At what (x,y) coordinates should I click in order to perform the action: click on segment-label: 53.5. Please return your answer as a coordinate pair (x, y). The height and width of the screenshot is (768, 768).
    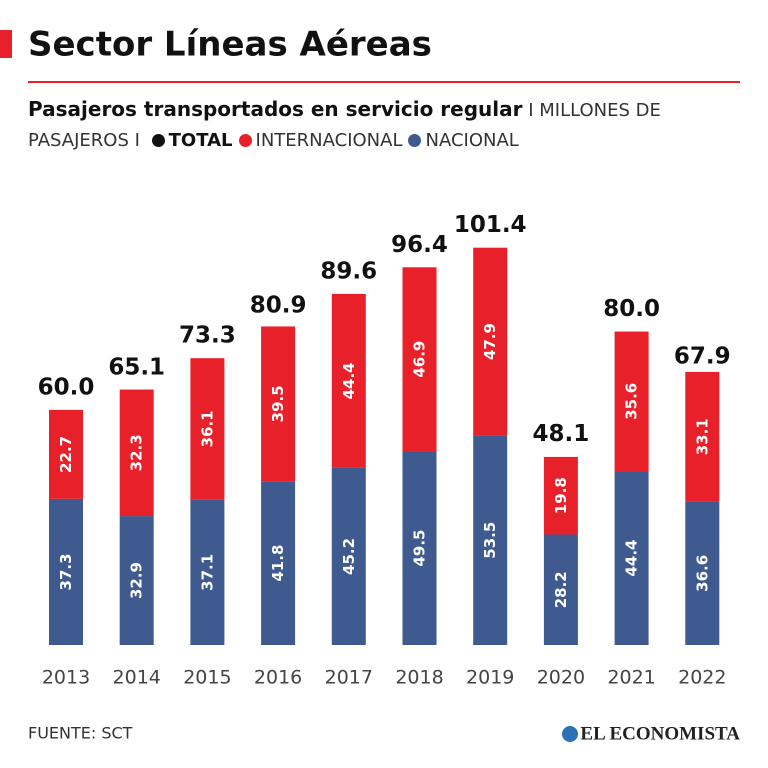
    Looking at the image, I should click on (490, 540).